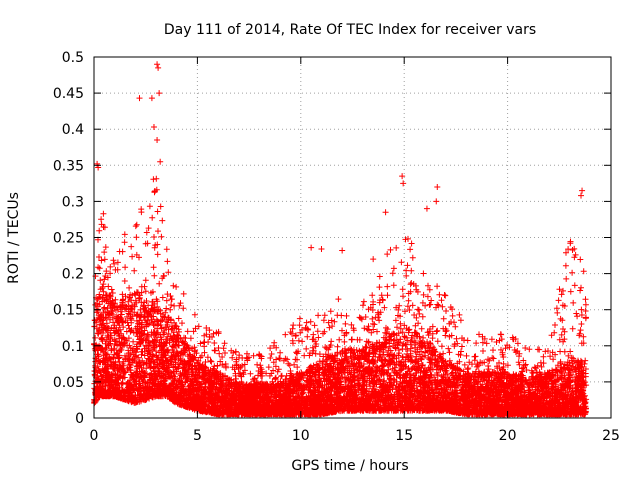  I want to click on x-tick-label: 10, so click(301, 436).